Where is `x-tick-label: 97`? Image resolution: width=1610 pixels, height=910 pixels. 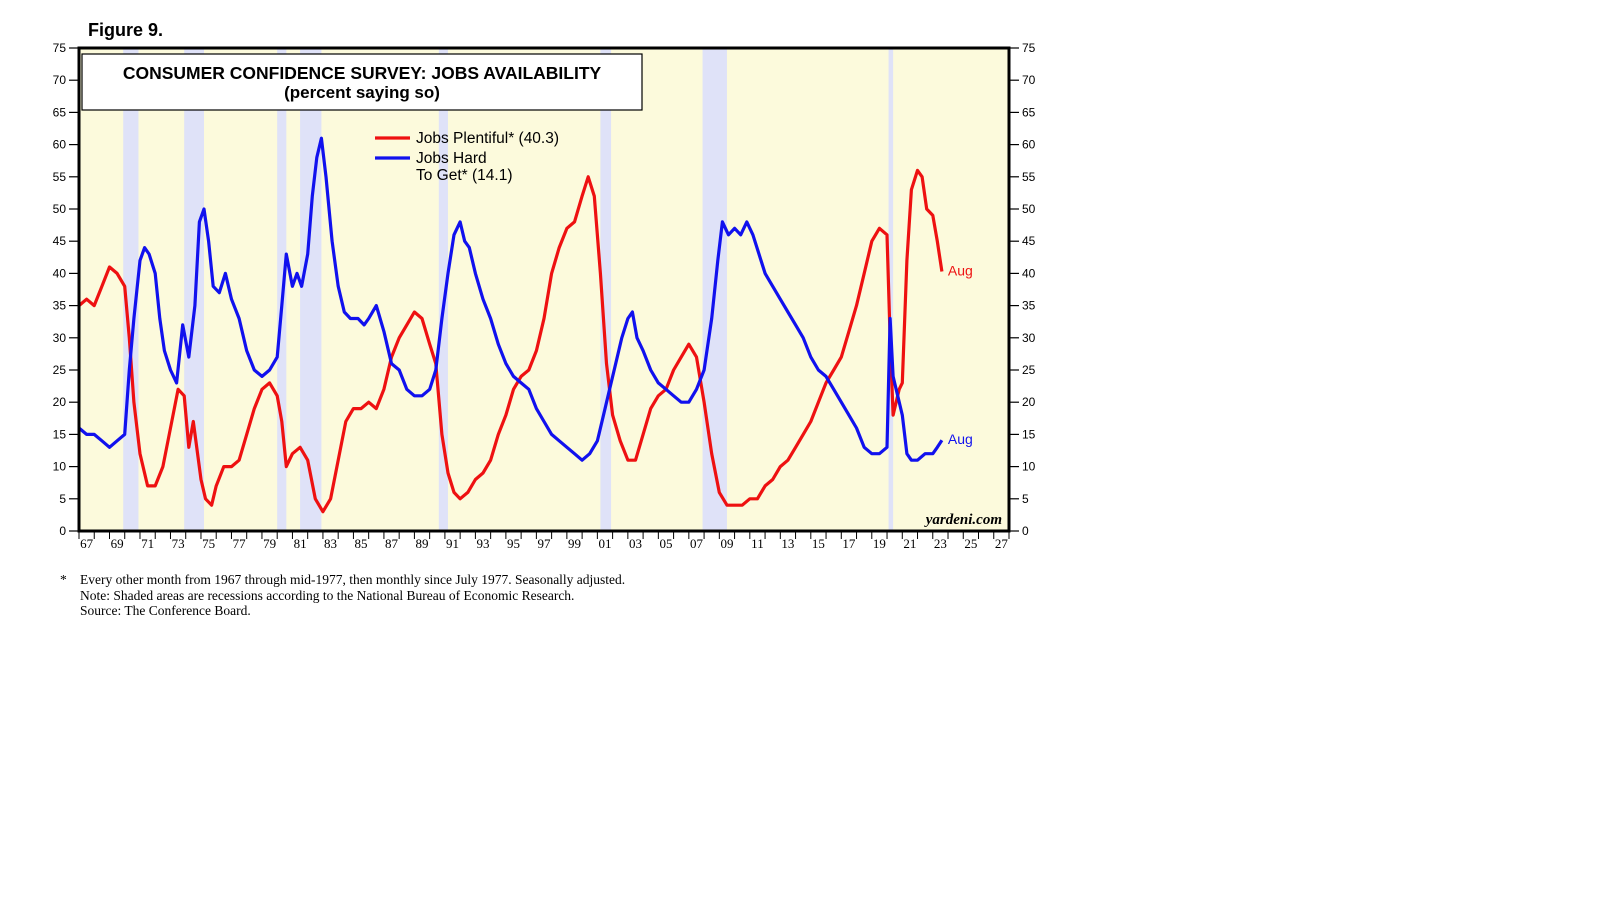
x-tick-label: 97 is located at coordinates (545, 543).